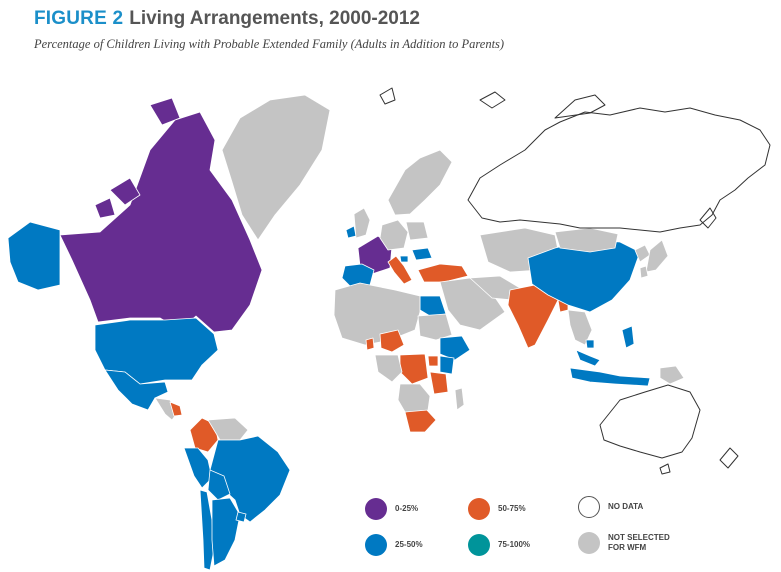 The image size is (781, 572). What do you see at coordinates (387, 96) in the screenshot?
I see `region-outline-canada-north-islands-hint` at bounding box center [387, 96].